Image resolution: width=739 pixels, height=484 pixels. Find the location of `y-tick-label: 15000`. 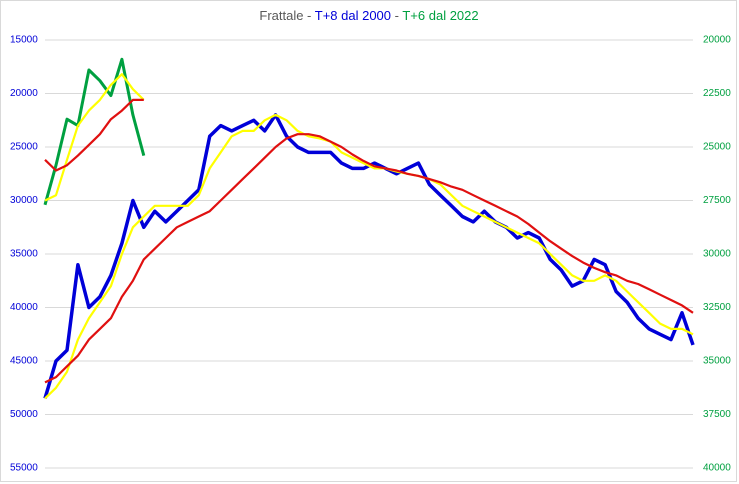

y-tick-label: 15000 is located at coordinates (24, 40).